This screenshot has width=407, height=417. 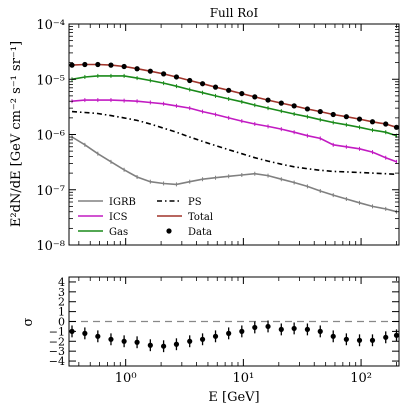 What do you see at coordinates (195, 202) in the screenshot?
I see `legend-label-ps: PS` at bounding box center [195, 202].